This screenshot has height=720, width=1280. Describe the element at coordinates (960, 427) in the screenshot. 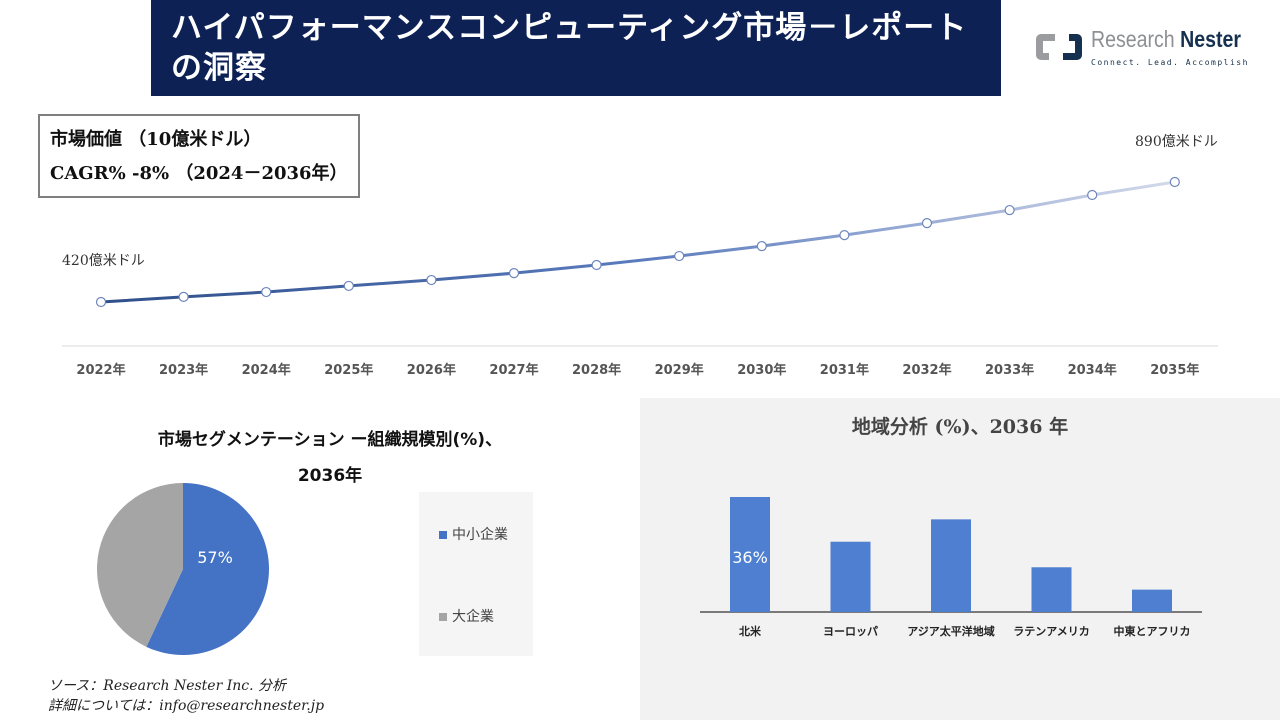

I see `bar-title: 地域分析 (%)、2036 年` at that location.